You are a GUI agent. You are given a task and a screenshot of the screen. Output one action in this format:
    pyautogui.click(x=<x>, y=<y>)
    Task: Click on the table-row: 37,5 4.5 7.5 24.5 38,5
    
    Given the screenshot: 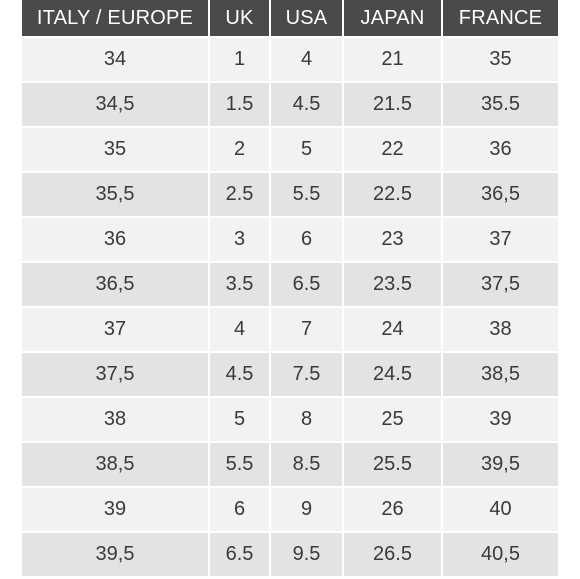 What is the action you would take?
    pyautogui.click(x=290, y=373)
    